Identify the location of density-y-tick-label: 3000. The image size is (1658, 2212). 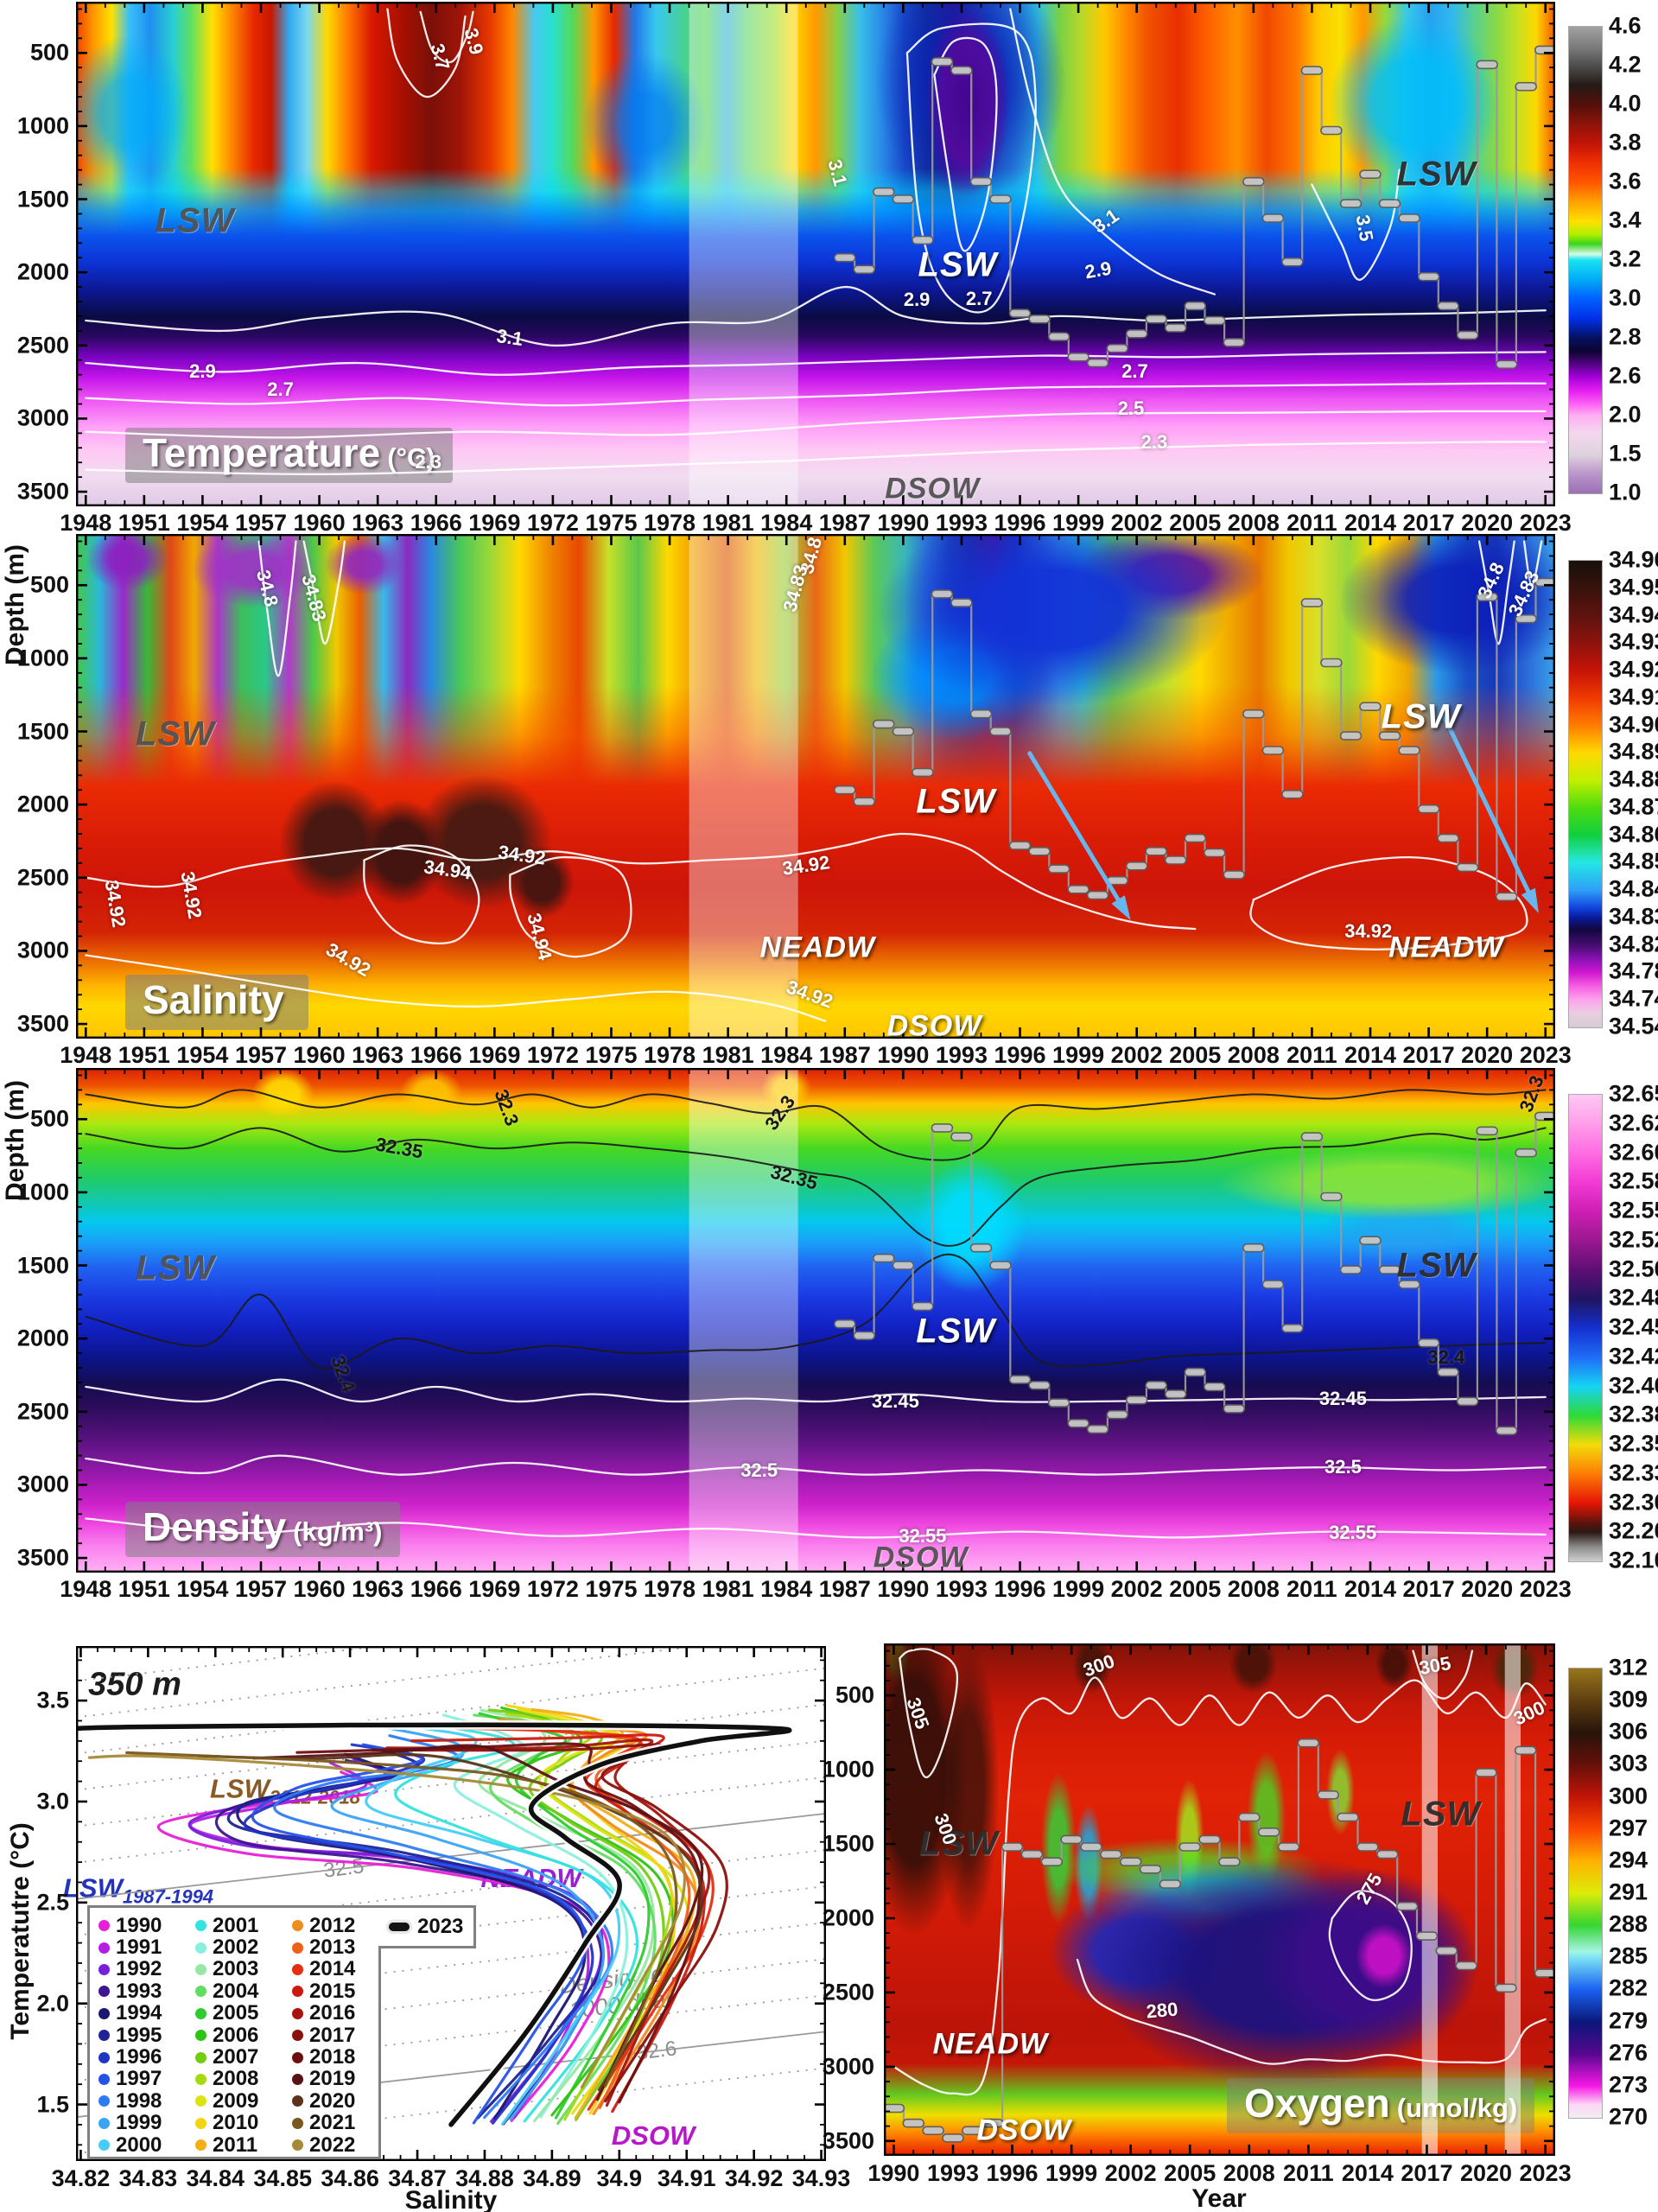
(42, 1484).